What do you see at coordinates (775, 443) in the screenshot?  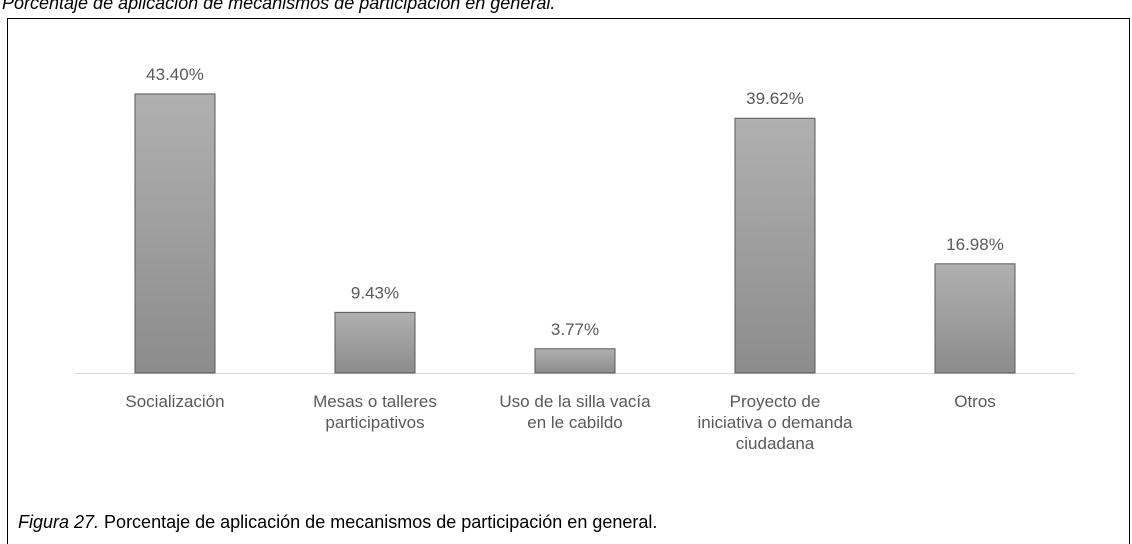 I see `x-tick-label-line: ciudadana` at bounding box center [775, 443].